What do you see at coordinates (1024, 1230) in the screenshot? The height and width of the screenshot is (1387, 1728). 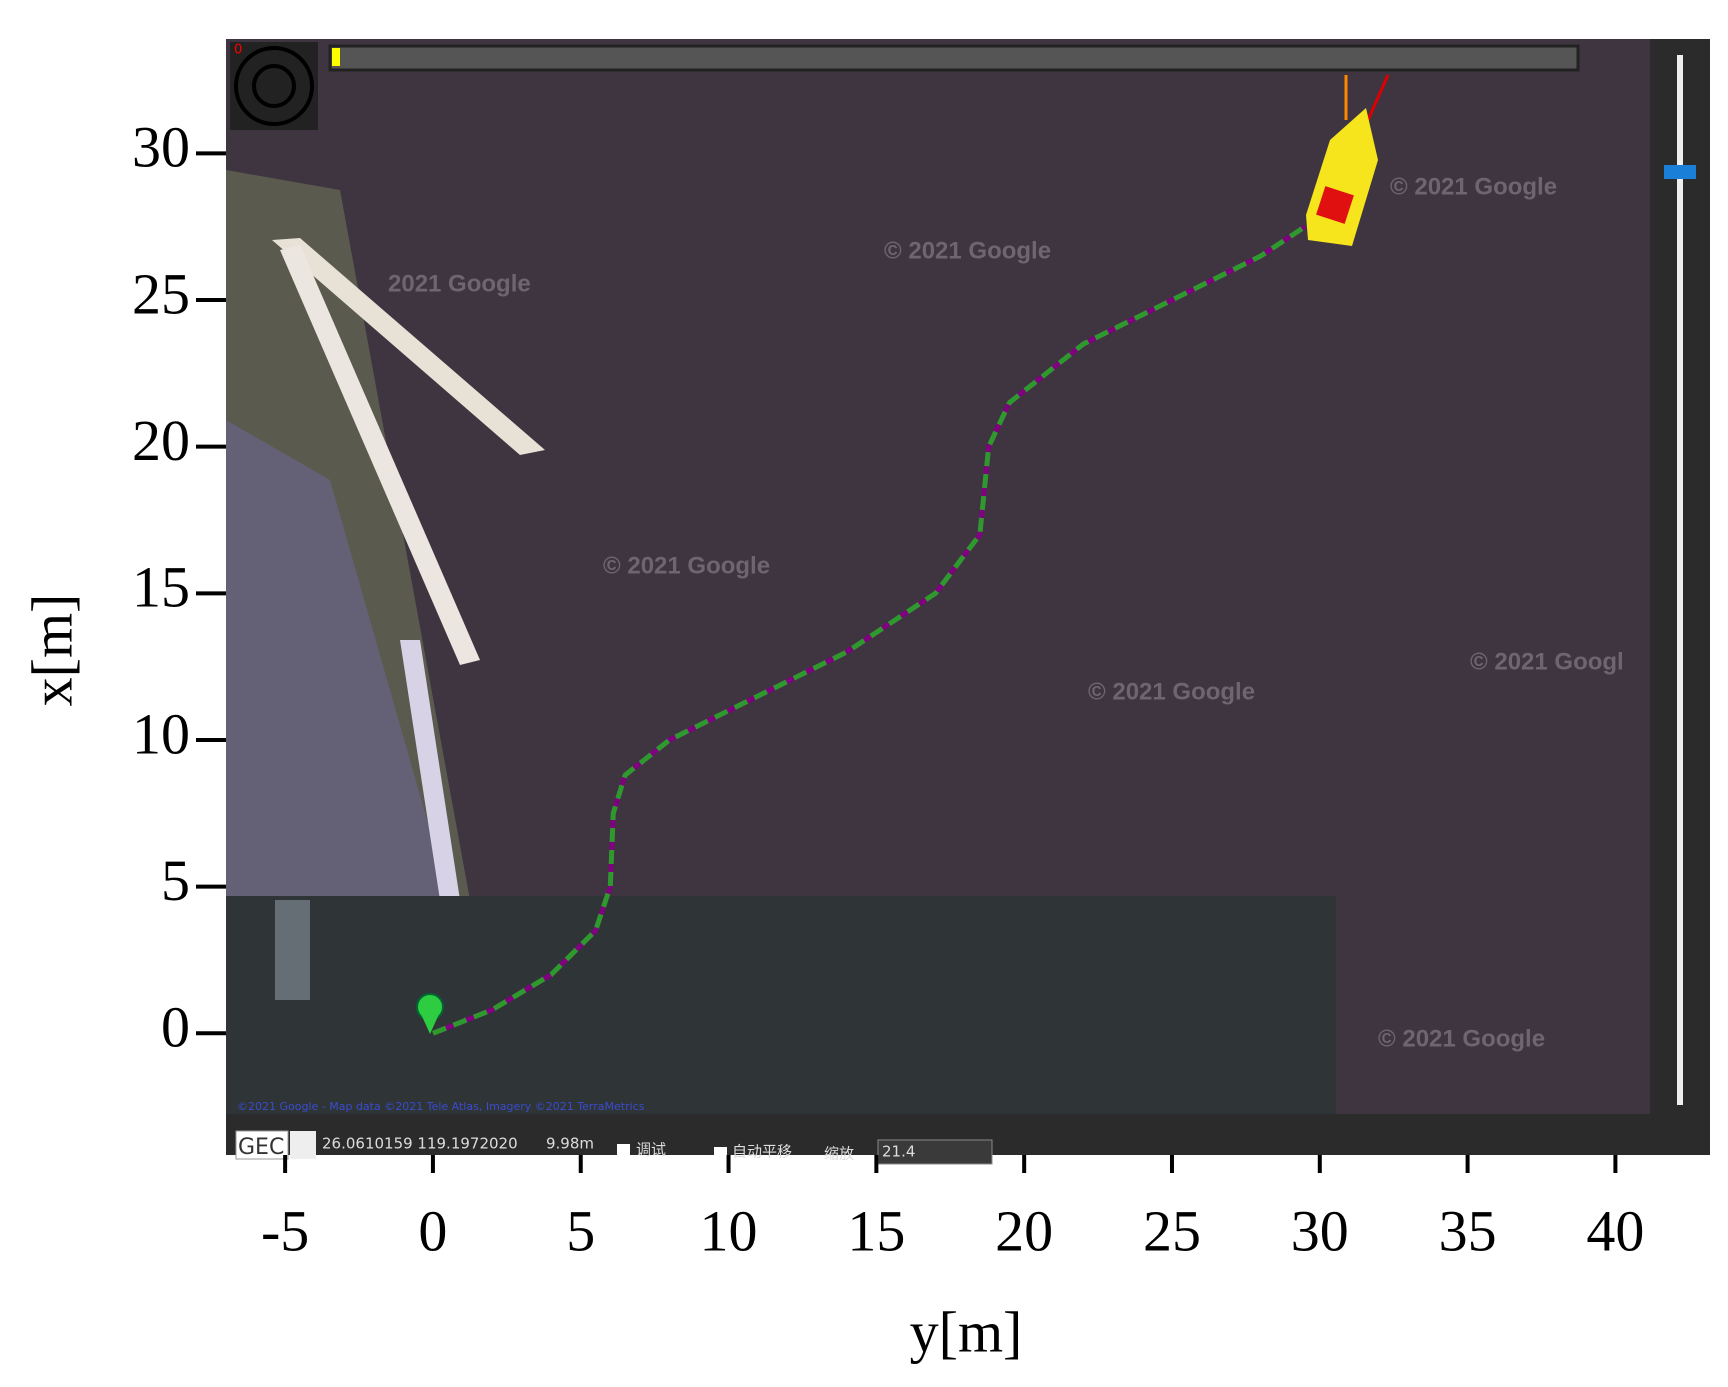 I see `x-tick-label: 20` at bounding box center [1024, 1230].